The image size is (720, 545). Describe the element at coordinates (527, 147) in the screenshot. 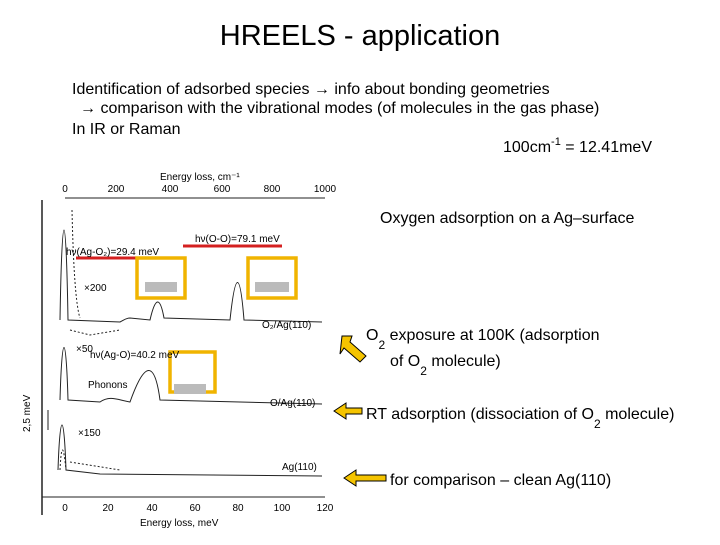

I see `conv-base: 100cm` at that location.